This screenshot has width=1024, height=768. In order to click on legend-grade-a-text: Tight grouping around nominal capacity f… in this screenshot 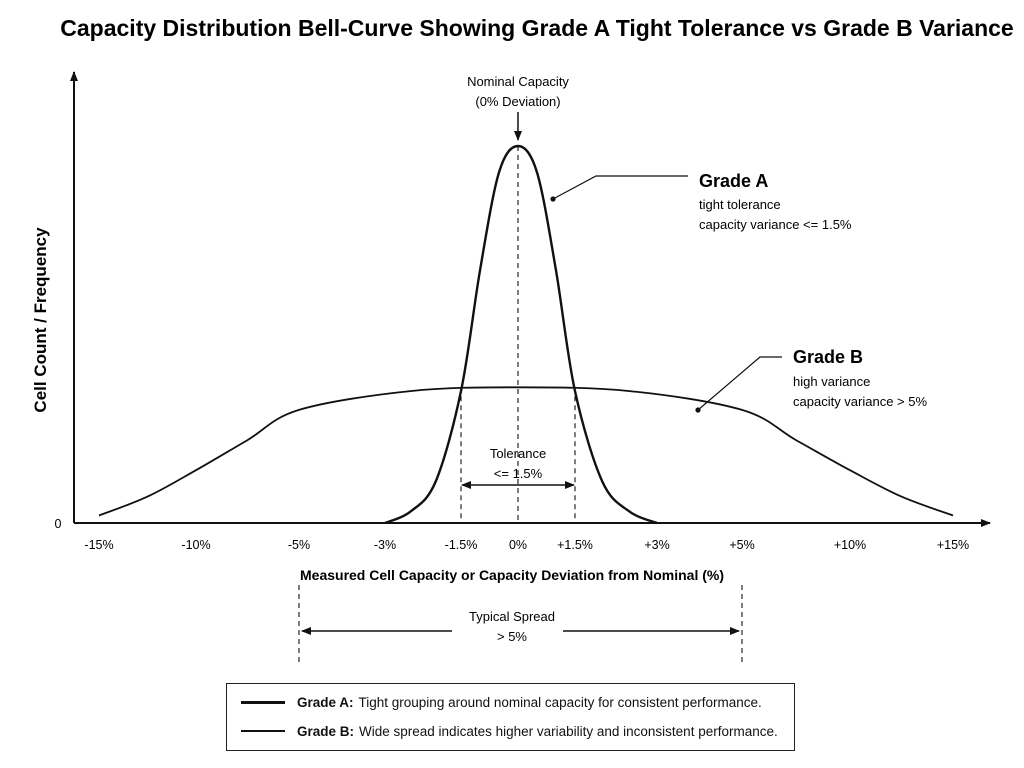, I will do `click(560, 702)`.